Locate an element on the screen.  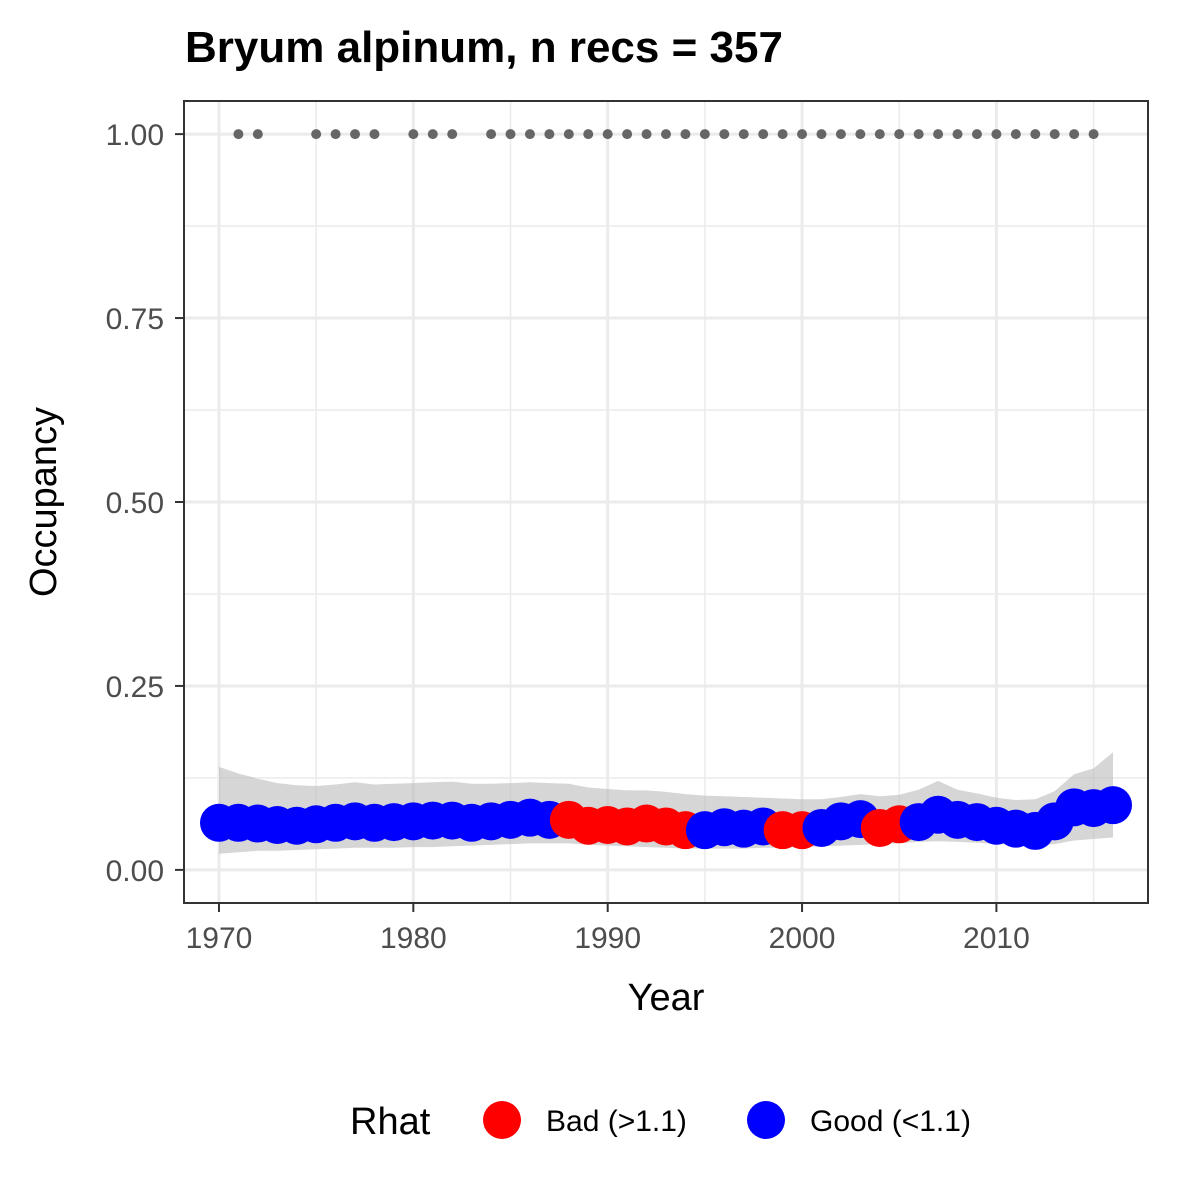
recording-years-markers is located at coordinates (666, 134).